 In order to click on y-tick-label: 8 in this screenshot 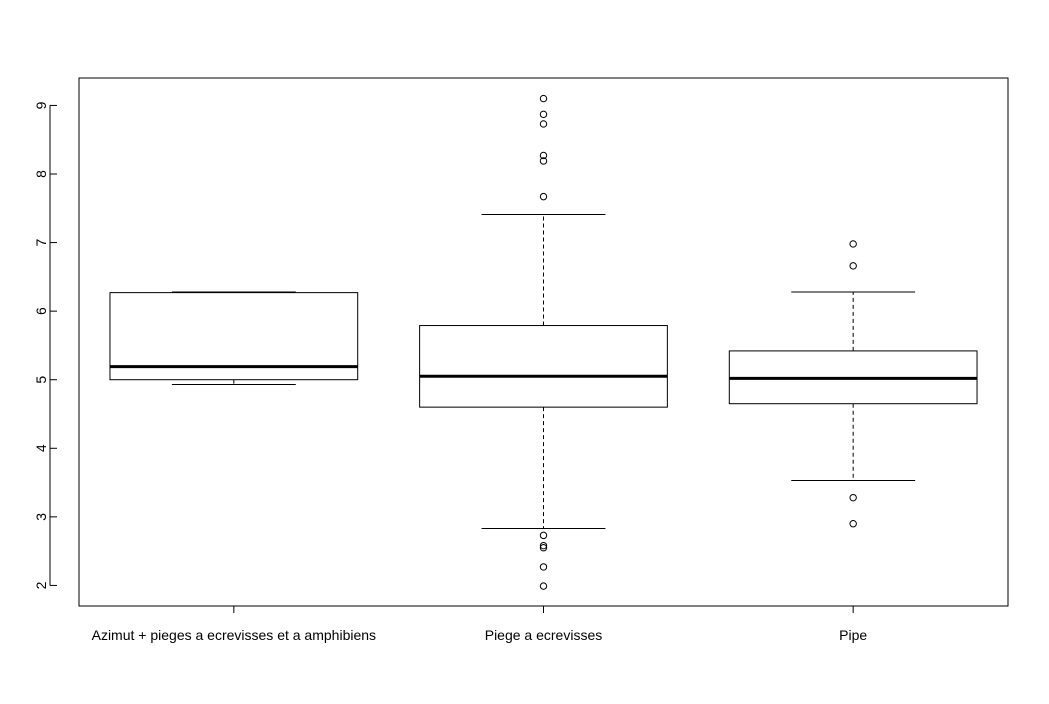, I will do `click(41, 174)`.